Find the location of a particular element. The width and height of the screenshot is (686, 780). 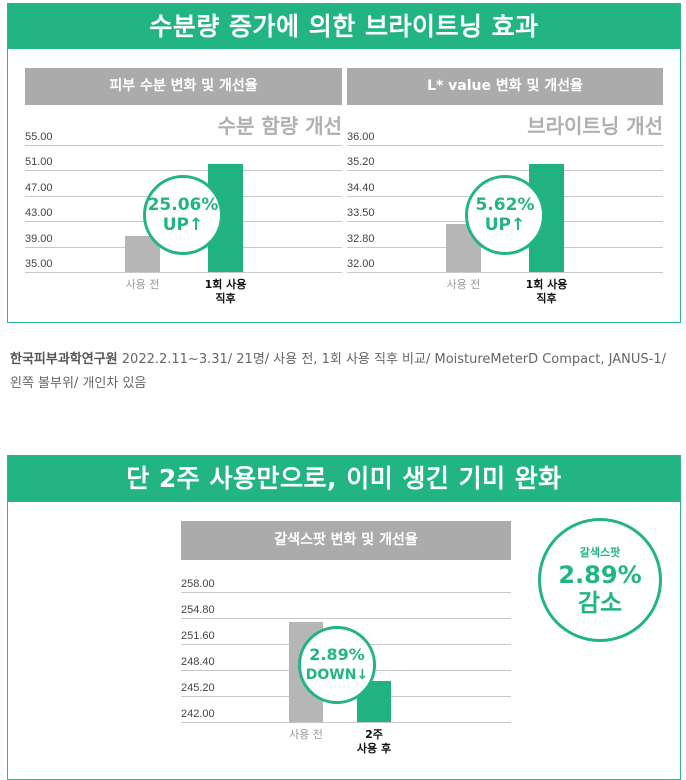

chart3-title: 갈색스팟 변화 및 개선율 is located at coordinates (346, 540).